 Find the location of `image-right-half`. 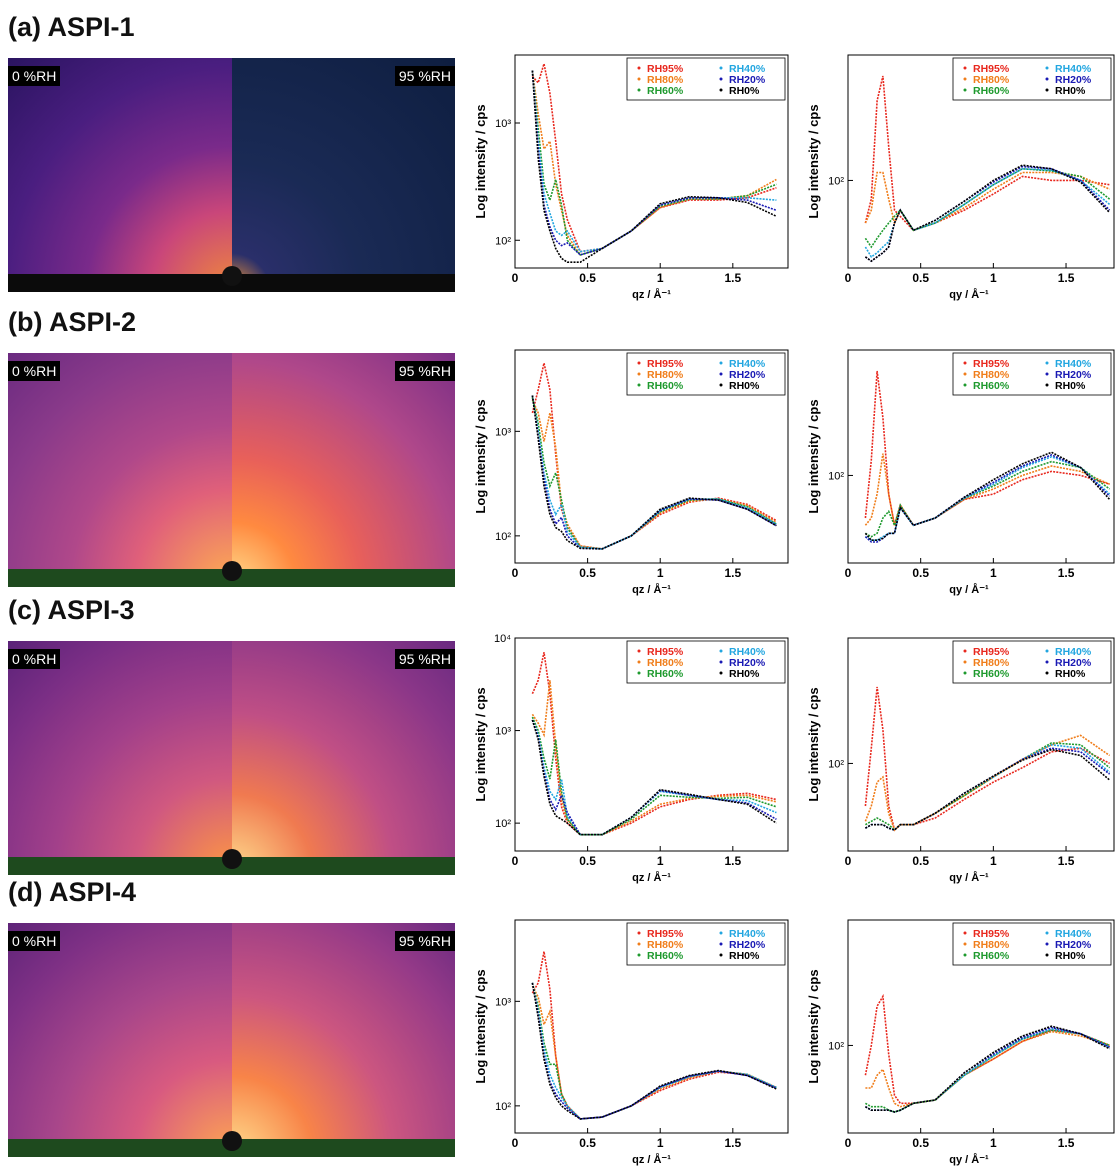

image-right-half is located at coordinates (343, 758).